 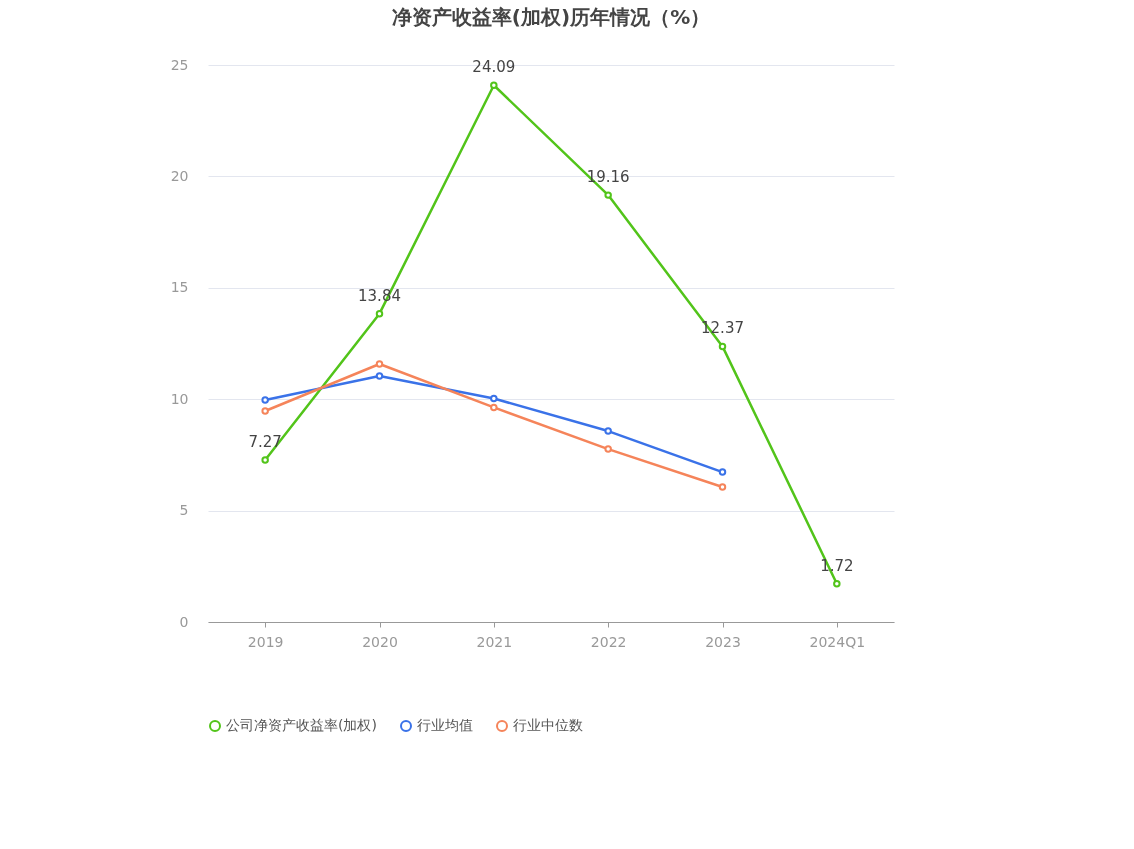 What do you see at coordinates (723, 641) in the screenshot?
I see `x-tick-label: 2023` at bounding box center [723, 641].